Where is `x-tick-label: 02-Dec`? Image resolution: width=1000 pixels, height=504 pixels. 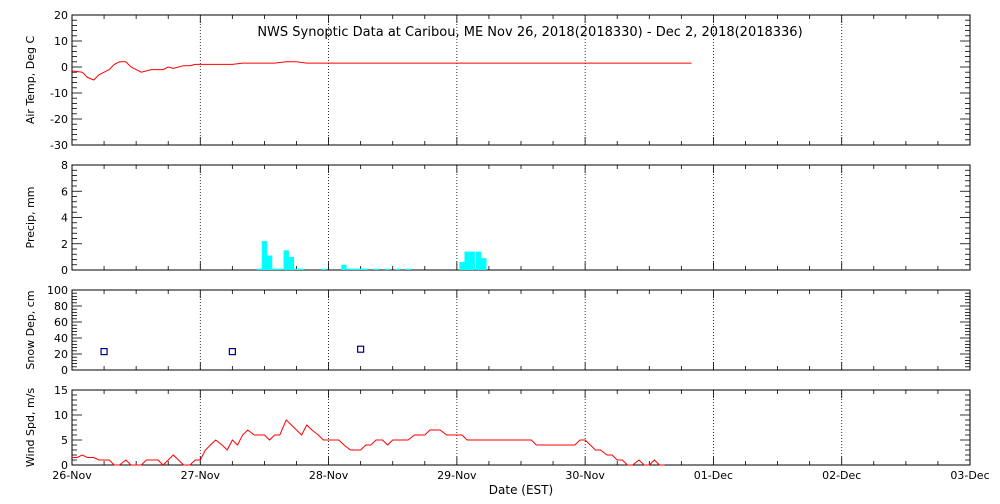 x-tick-label: 02-Dec is located at coordinates (841, 475).